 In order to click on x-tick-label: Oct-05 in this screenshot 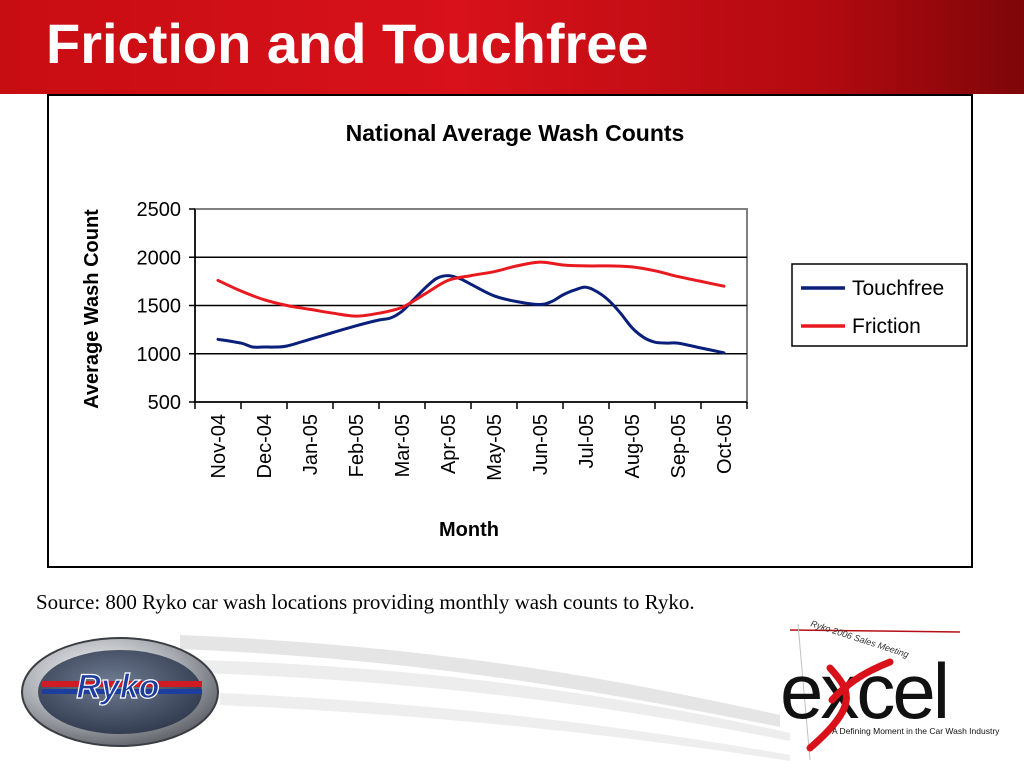, I will do `click(725, 444)`.